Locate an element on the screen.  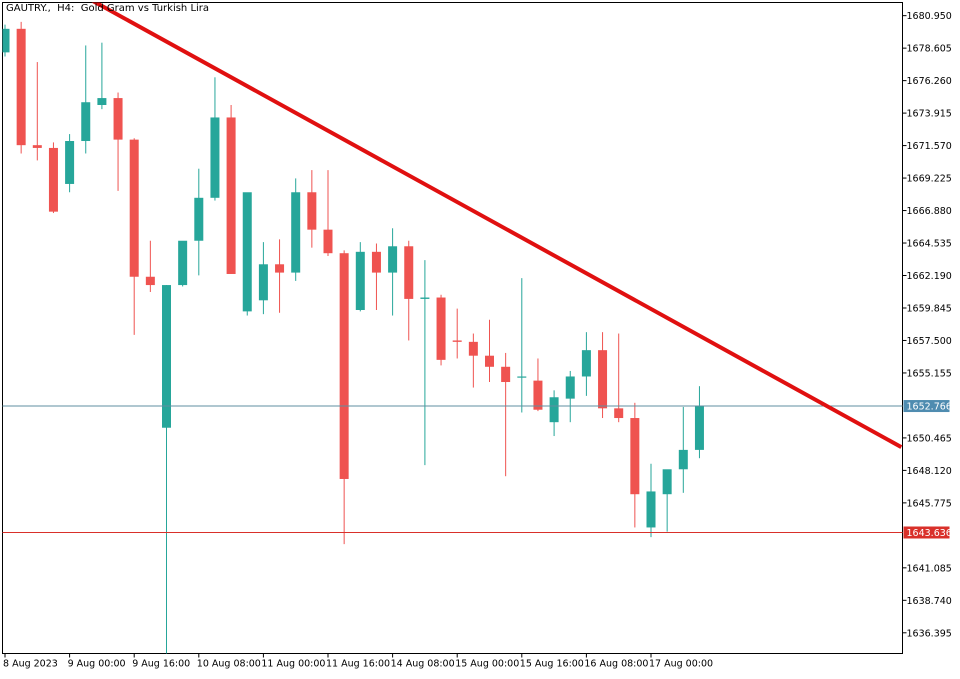
x-tick-label: 11 Aug 16:00 is located at coordinates (358, 664).